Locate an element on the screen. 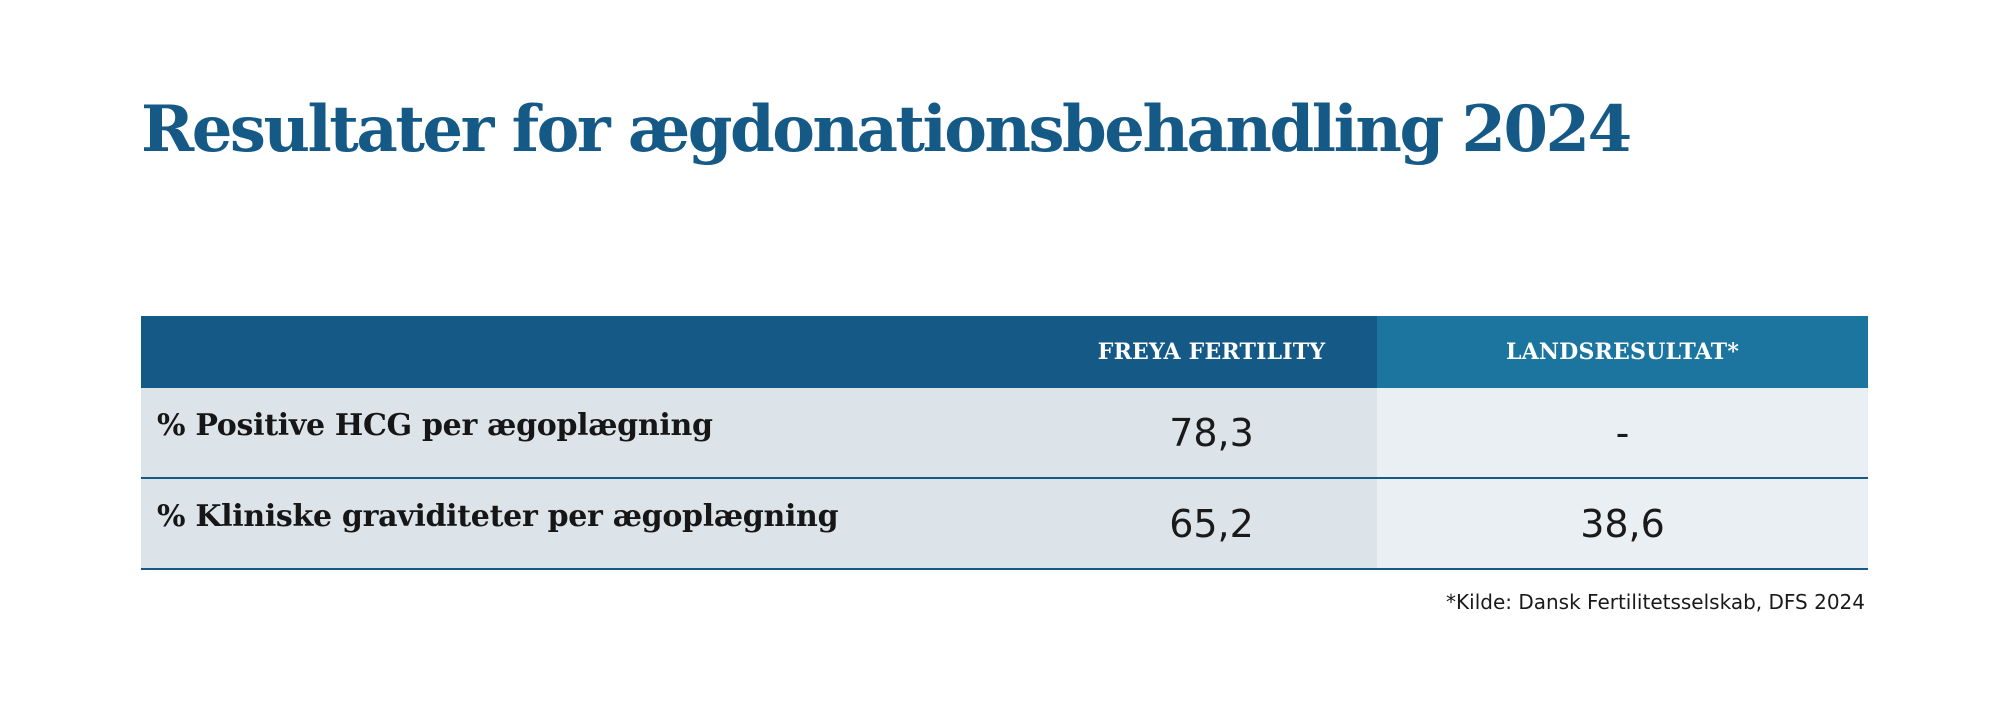 This screenshot has width=2000, height=720. value-freya-fertility: 78,3 is located at coordinates (1211, 432).